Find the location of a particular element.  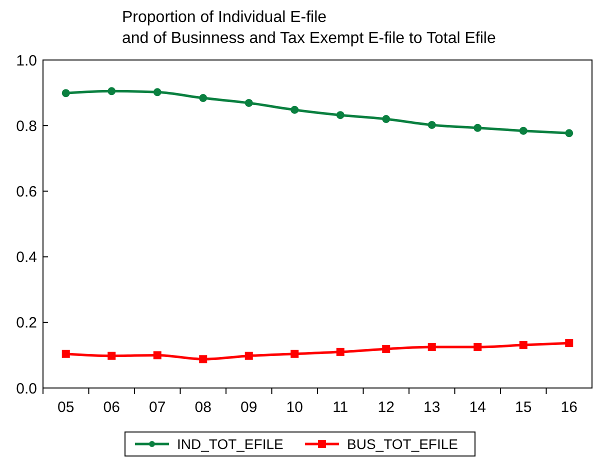

x-tick-label: 06 is located at coordinates (111, 407).